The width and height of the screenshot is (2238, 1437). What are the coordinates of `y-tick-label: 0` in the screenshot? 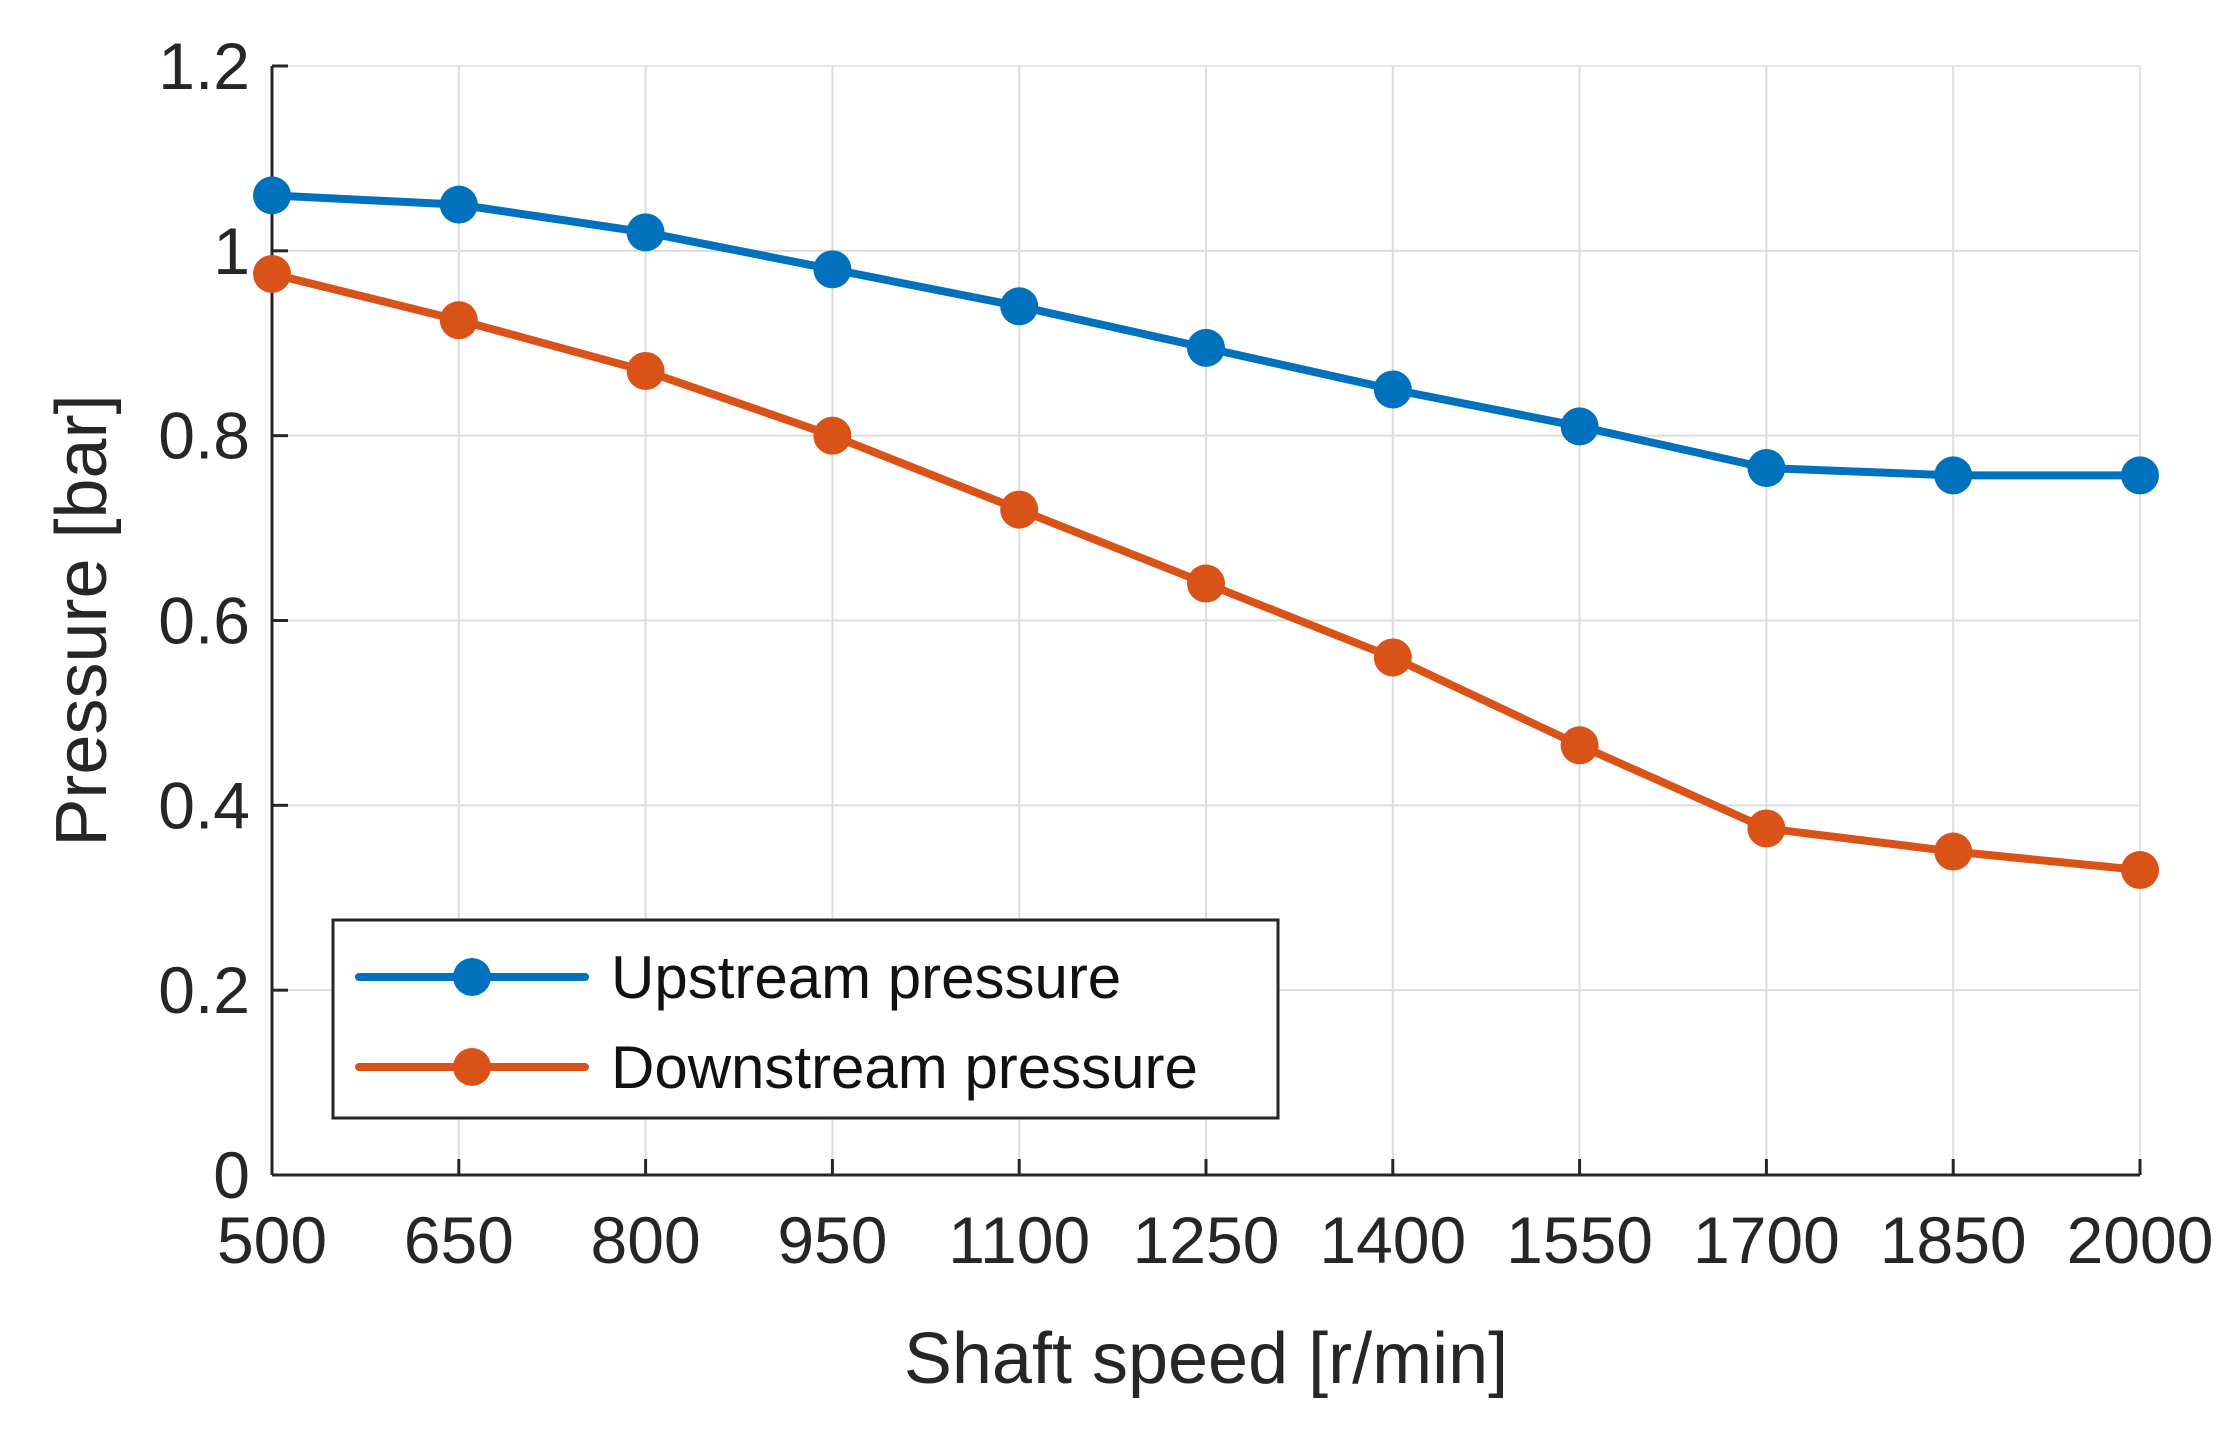 It's located at (231, 1175).